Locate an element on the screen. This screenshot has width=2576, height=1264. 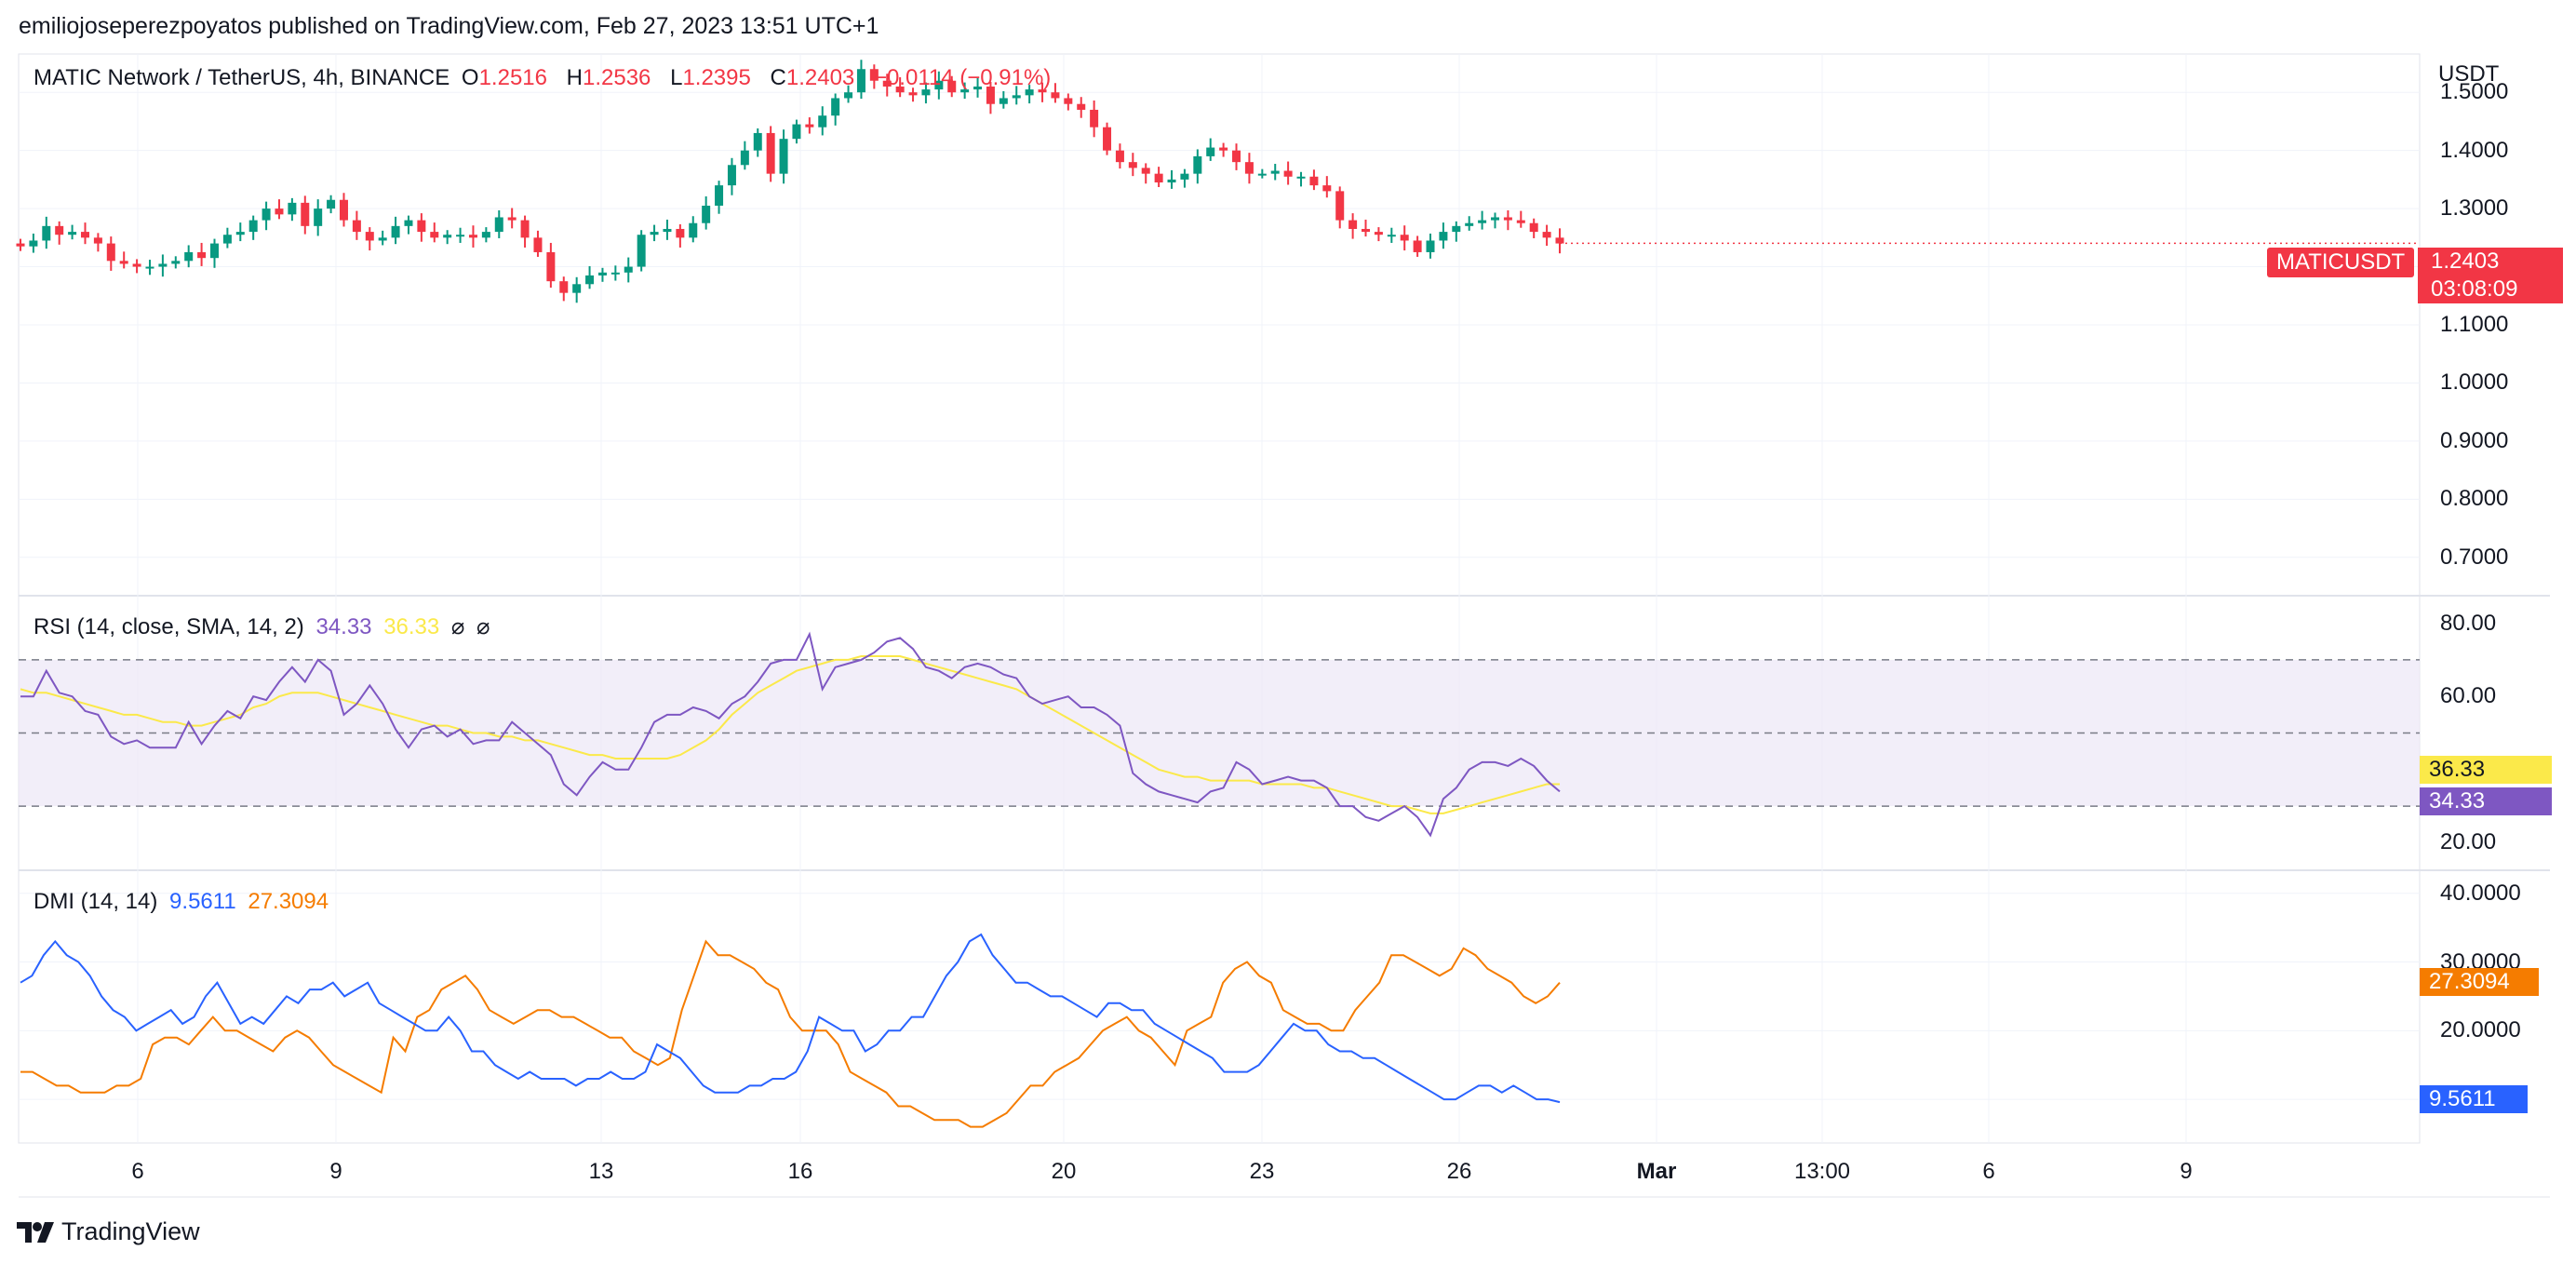
price-tick: 1.3000 is located at coordinates (2474, 208).